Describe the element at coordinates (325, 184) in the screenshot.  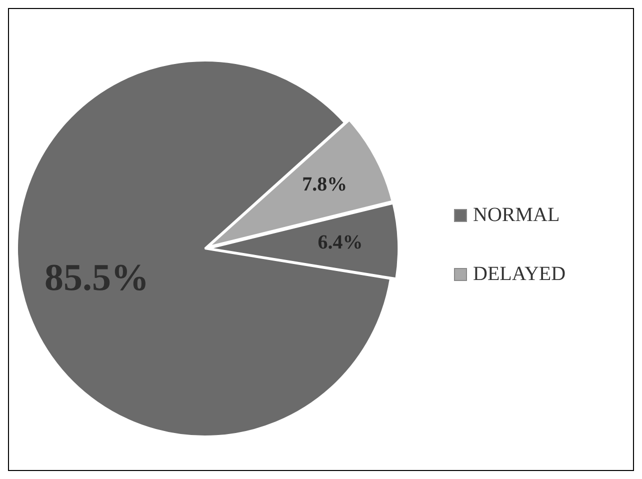
I see `data-label: 7.8%` at that location.